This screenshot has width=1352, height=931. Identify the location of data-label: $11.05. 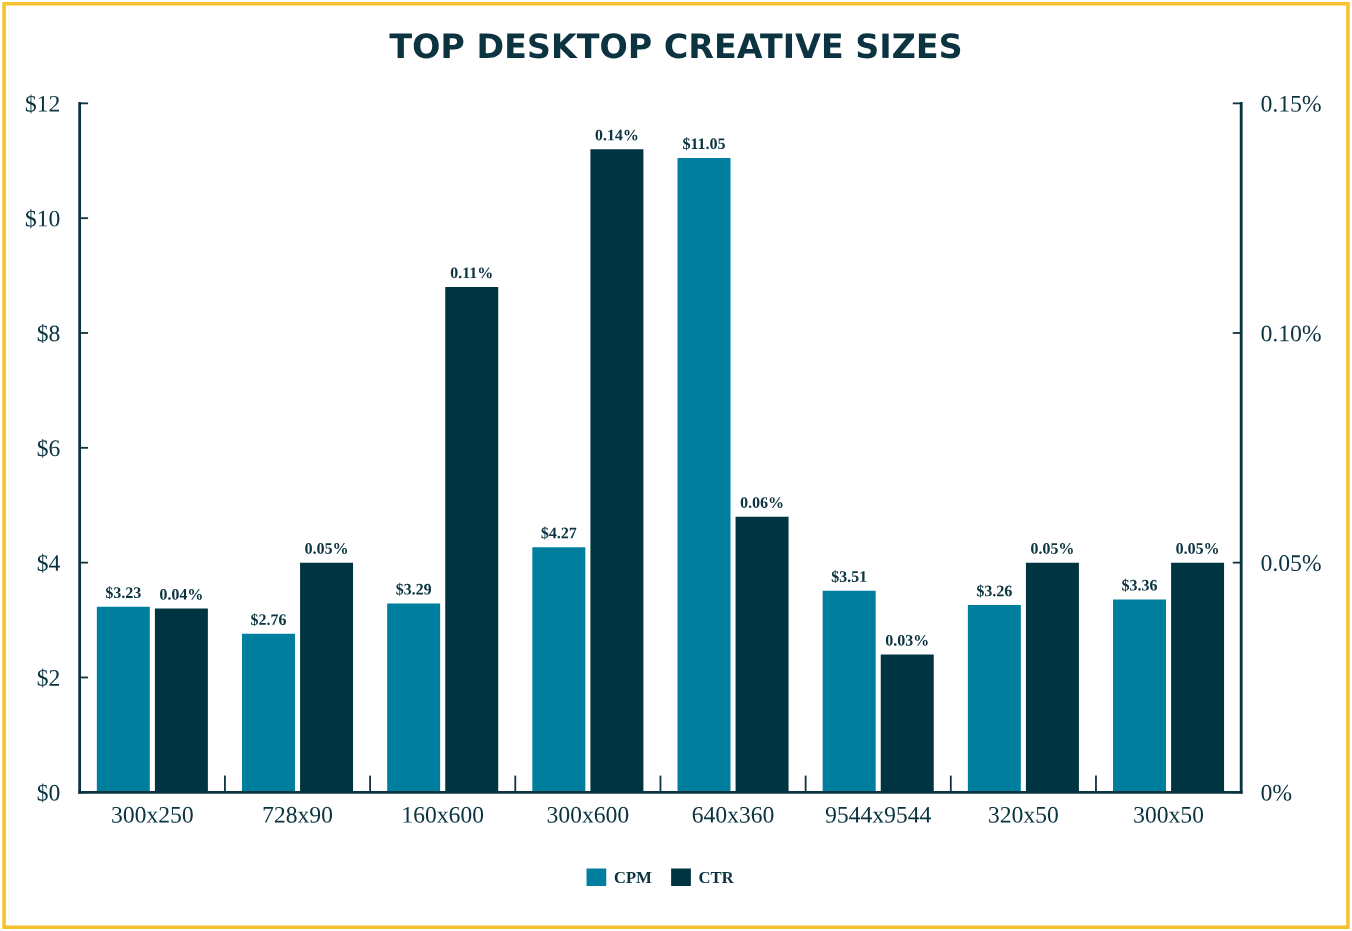
(704, 144).